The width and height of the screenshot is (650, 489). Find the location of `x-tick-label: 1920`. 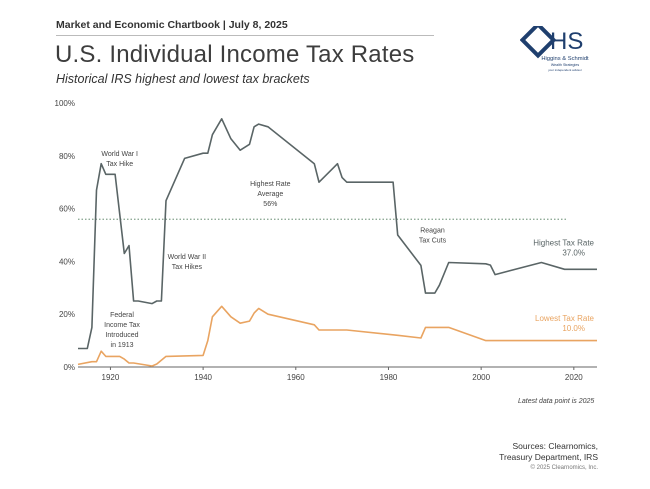

x-tick-label: 1920 is located at coordinates (111, 377).